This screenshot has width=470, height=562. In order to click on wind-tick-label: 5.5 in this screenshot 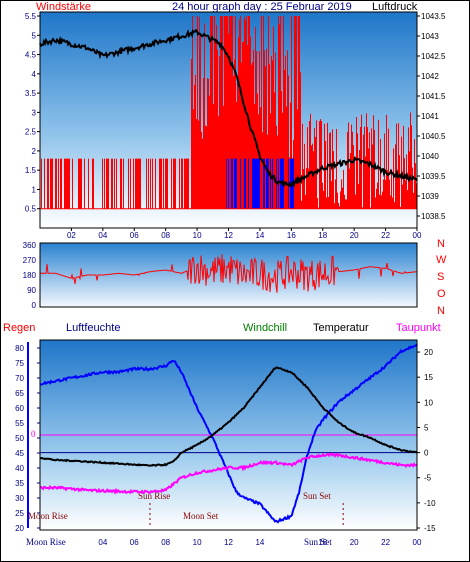, I will do `click(31, 16)`.